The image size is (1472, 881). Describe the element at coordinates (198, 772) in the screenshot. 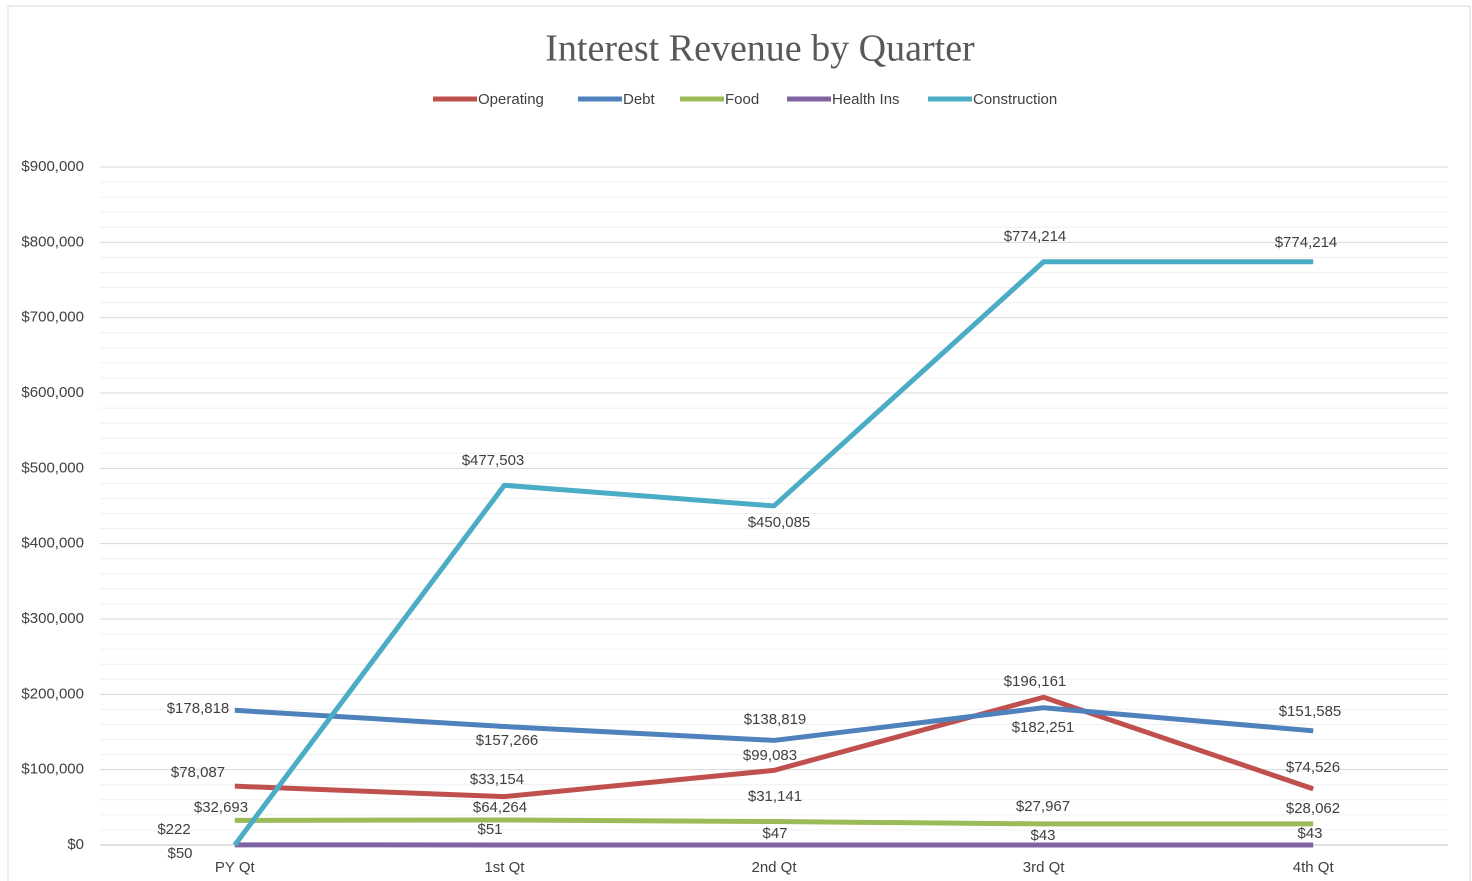

I see `data-label: $78,087` at that location.